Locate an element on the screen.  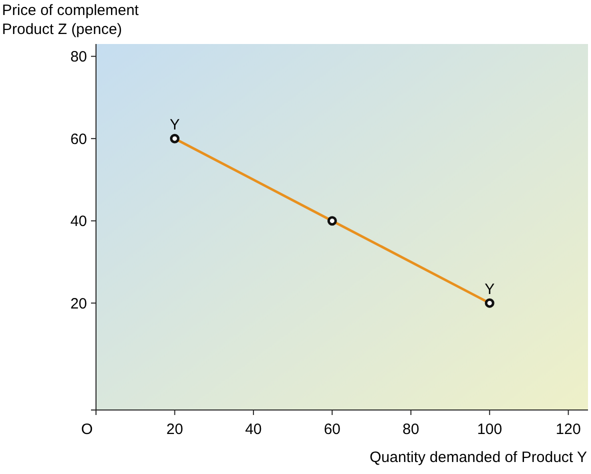
y-axis-title: Price of complement Product Z (pence) is located at coordinates (71, 20).